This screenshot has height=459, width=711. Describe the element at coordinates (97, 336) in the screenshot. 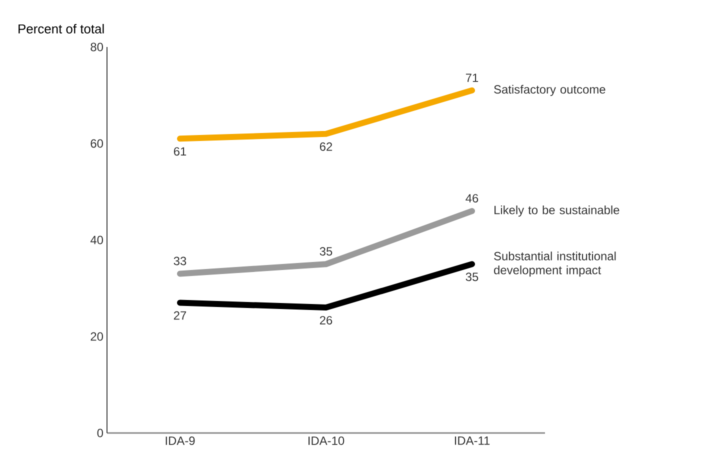

I see `y-tick-label: 20` at that location.